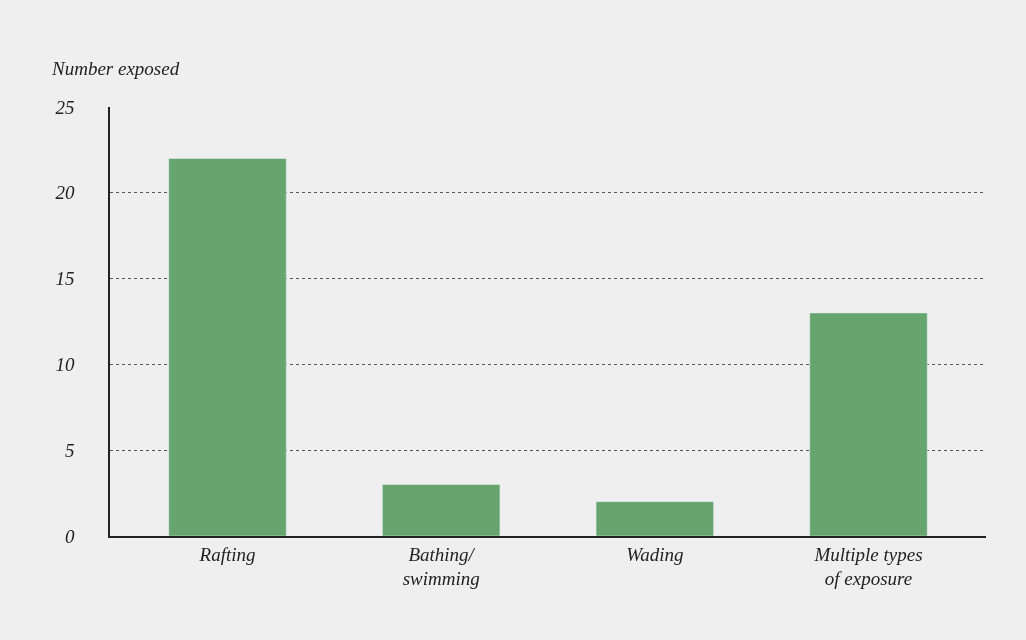 The width and height of the screenshot is (1026, 640). I want to click on y-tick-label: 10, so click(65, 365).